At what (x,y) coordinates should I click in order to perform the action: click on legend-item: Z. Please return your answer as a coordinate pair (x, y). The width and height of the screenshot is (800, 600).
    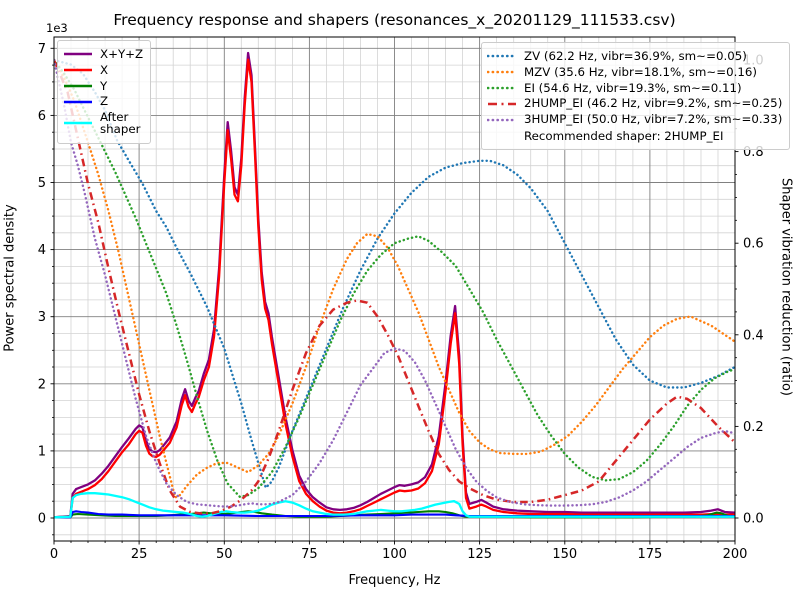
    Looking at the image, I should click on (103, 101).